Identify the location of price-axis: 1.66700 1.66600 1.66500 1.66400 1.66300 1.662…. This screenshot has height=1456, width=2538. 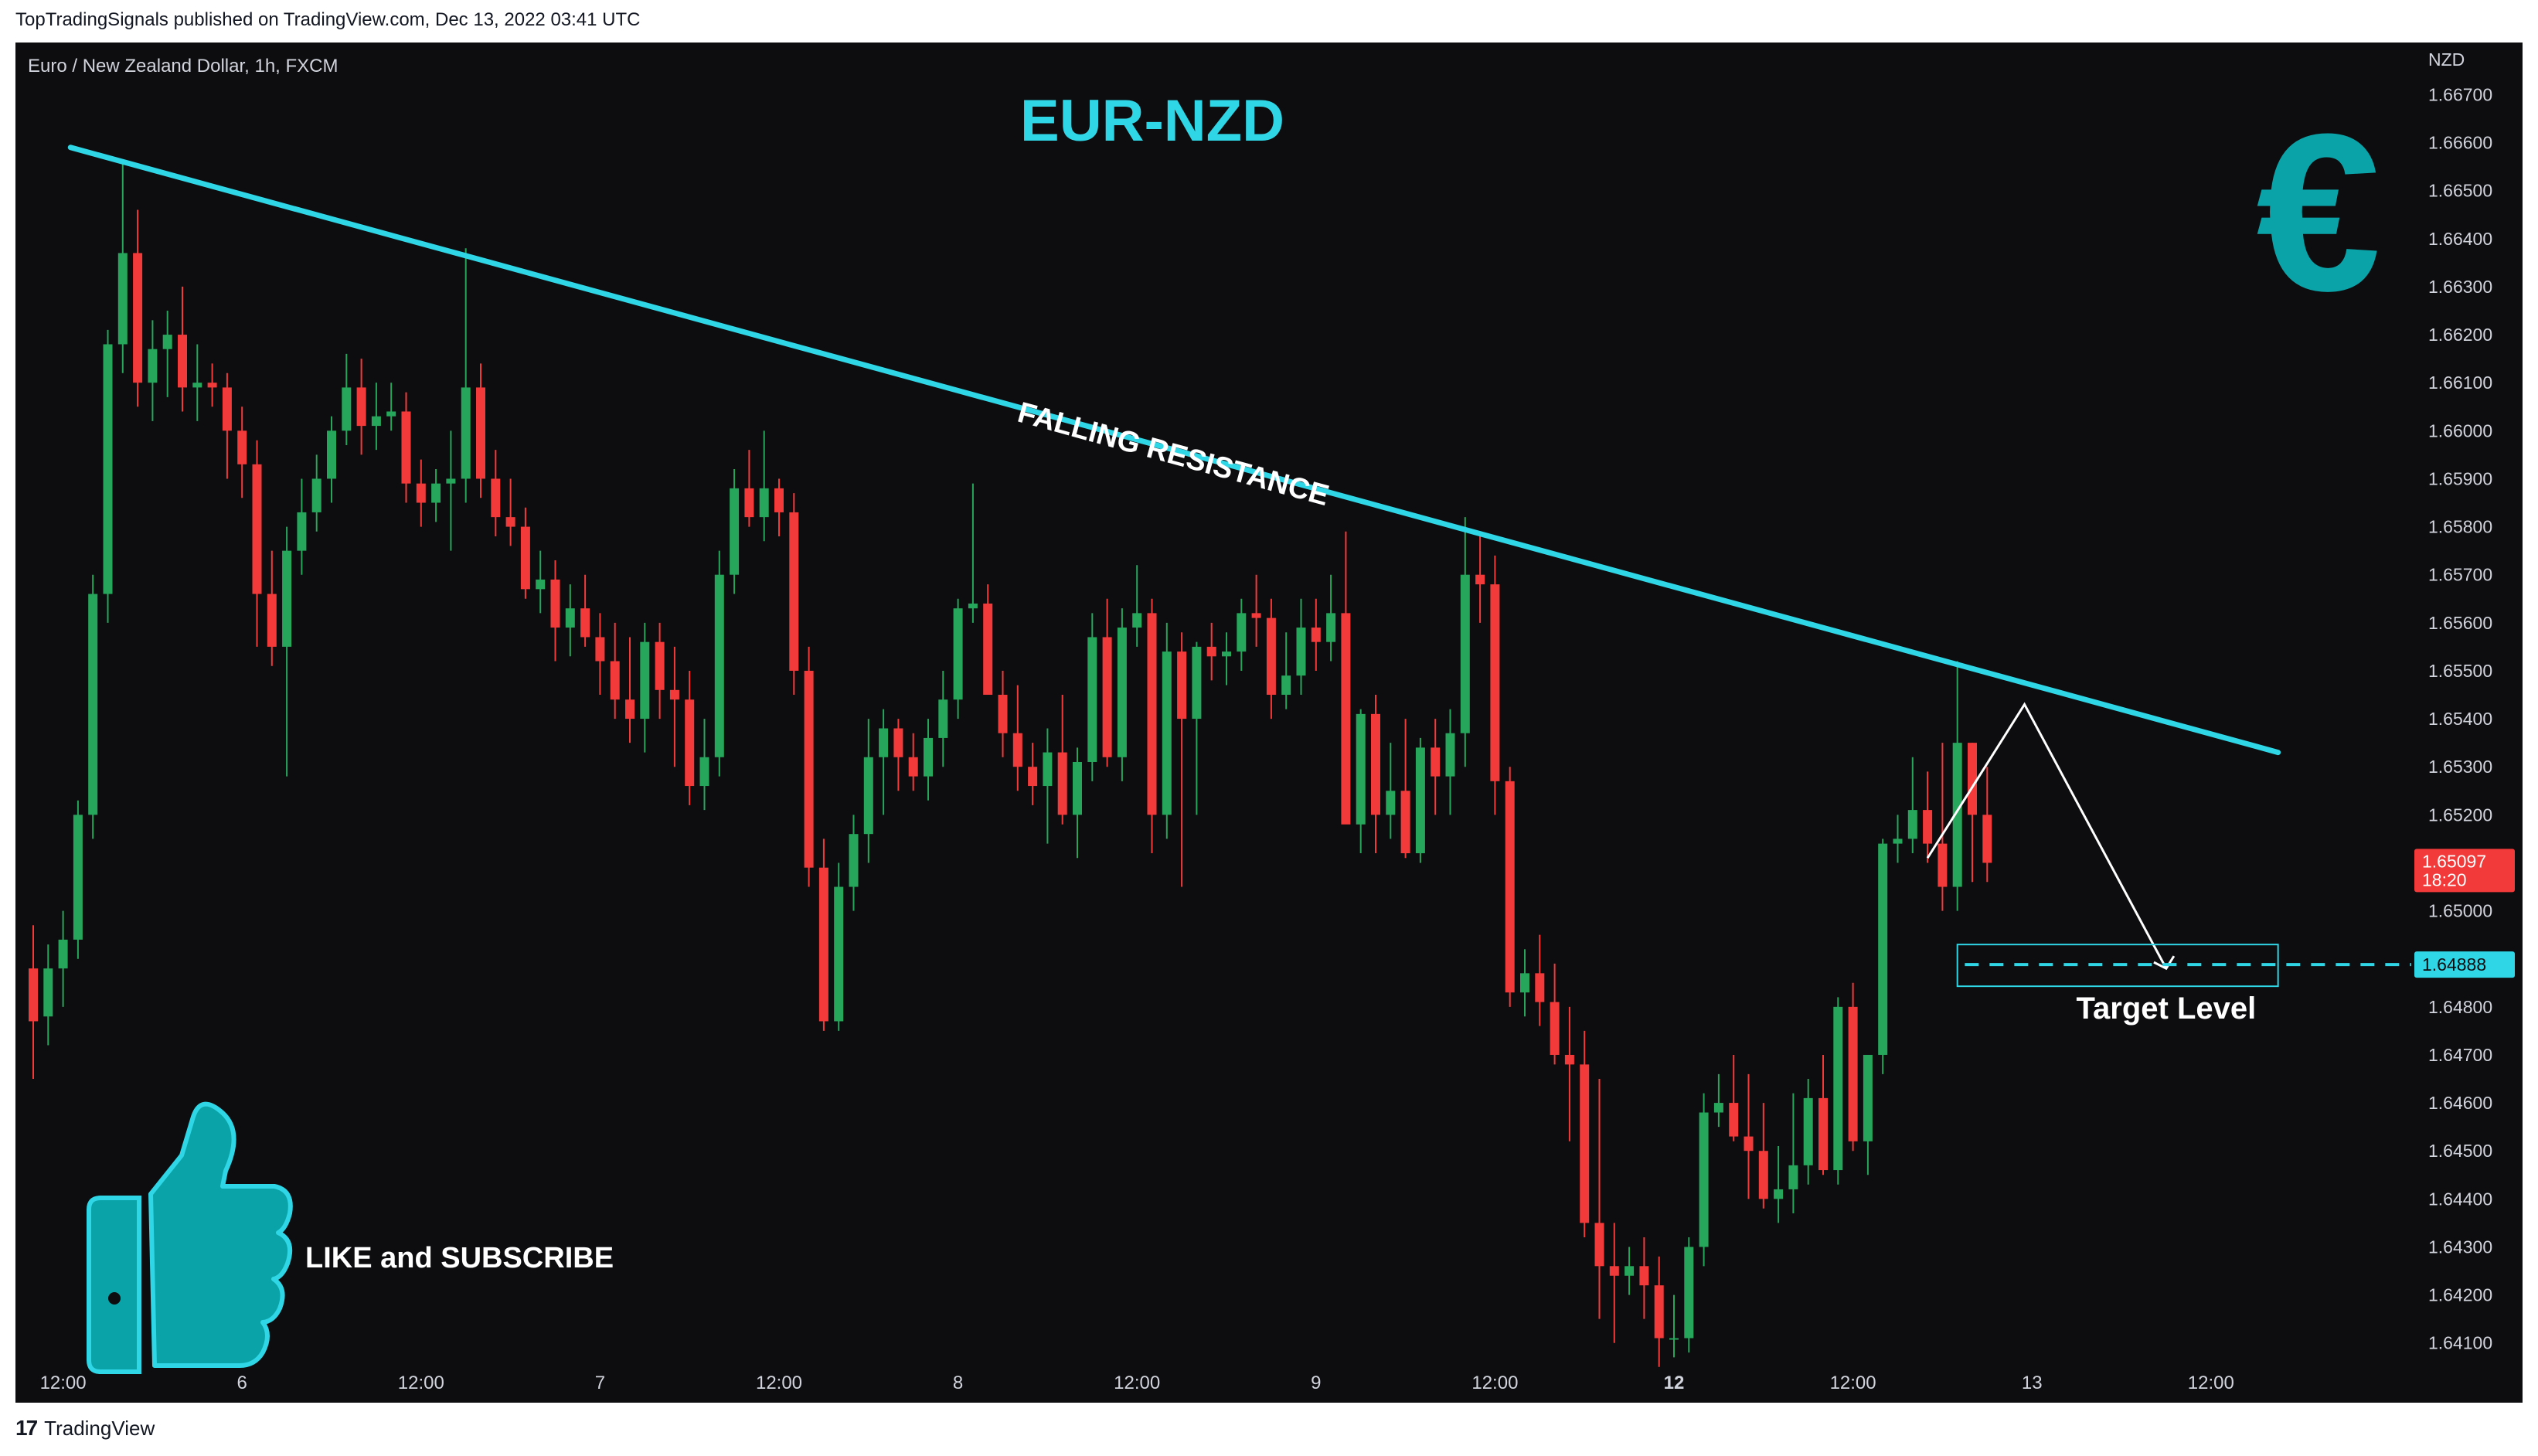
(2460, 718).